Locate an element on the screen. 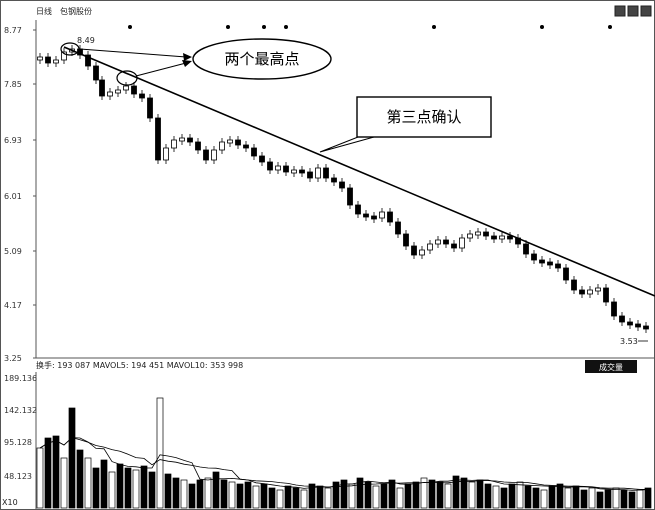 This screenshot has width=655, height=510. volume-tick-label: 95.128 is located at coordinates (18, 442).